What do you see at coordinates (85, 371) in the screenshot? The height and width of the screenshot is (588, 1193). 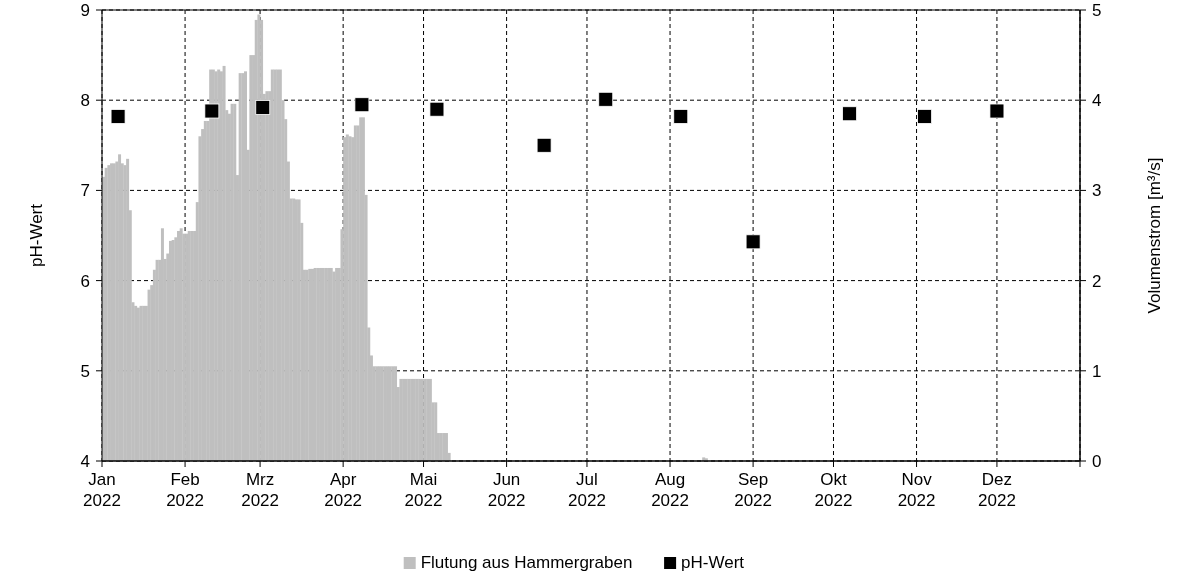 I see `y-tick-label: 5` at bounding box center [85, 371].